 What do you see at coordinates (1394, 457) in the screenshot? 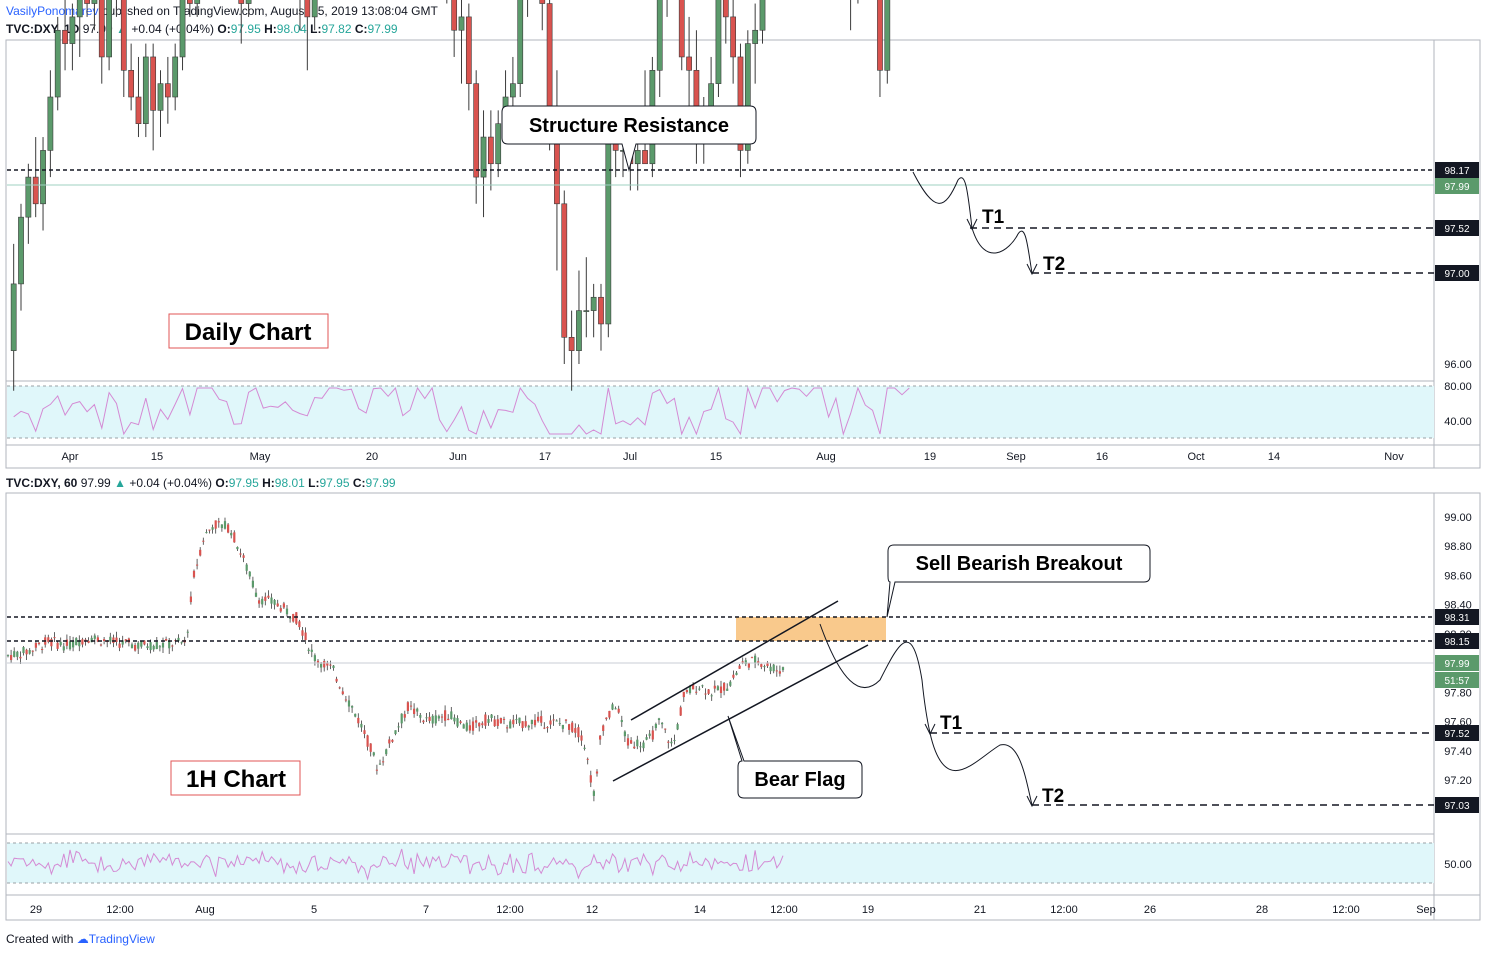
I see `daily-time-tick: Nov` at bounding box center [1394, 457].